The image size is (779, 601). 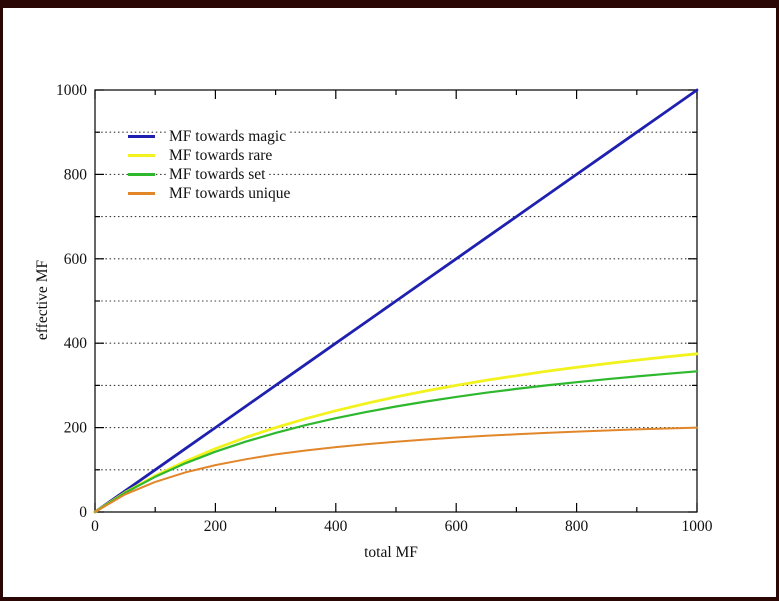 I want to click on legend-label-set: MF towards set, so click(x=217, y=174).